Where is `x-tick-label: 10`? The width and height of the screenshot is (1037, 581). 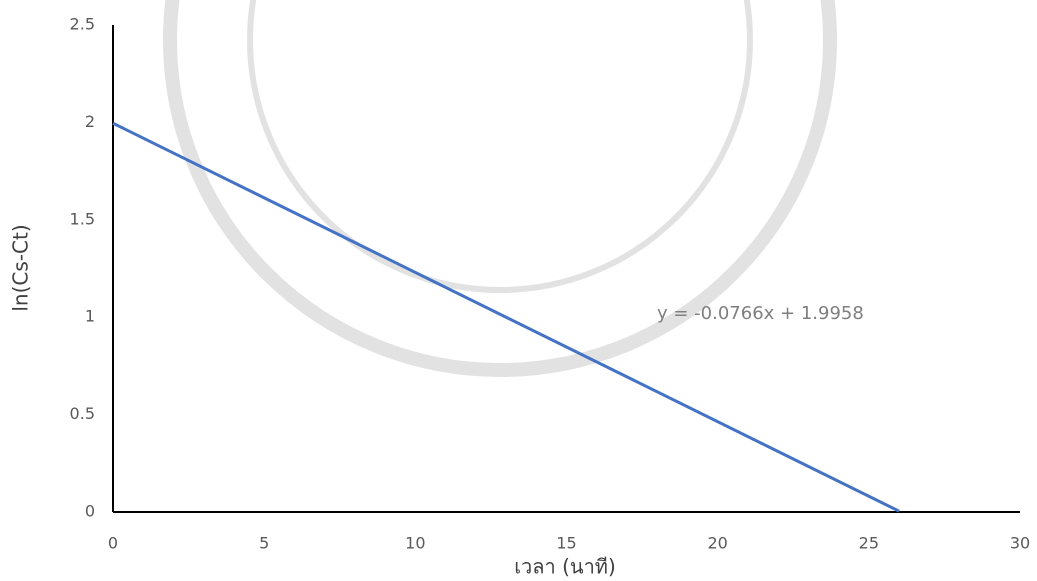
x-tick-label: 10 is located at coordinates (415, 543).